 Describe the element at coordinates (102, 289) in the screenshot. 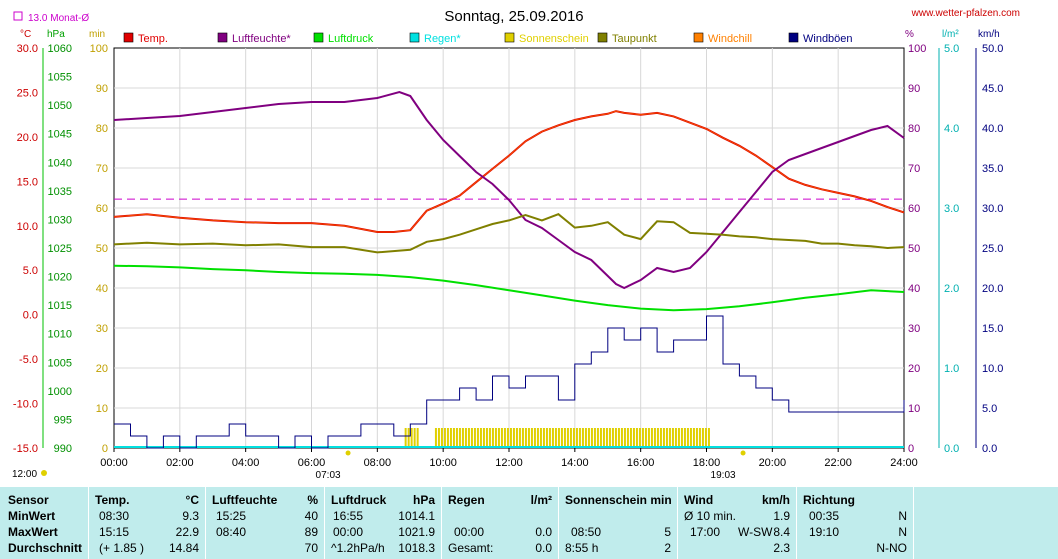

I see `sun-tick-label: 40` at that location.